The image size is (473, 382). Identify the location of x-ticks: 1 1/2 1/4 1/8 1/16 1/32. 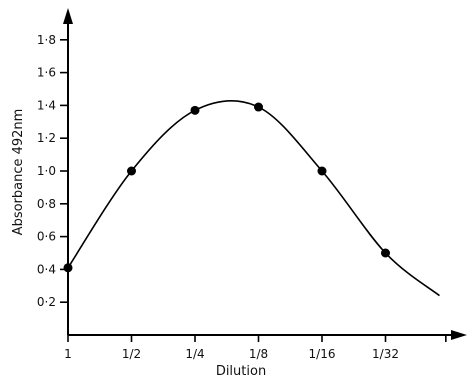
(255, 348).